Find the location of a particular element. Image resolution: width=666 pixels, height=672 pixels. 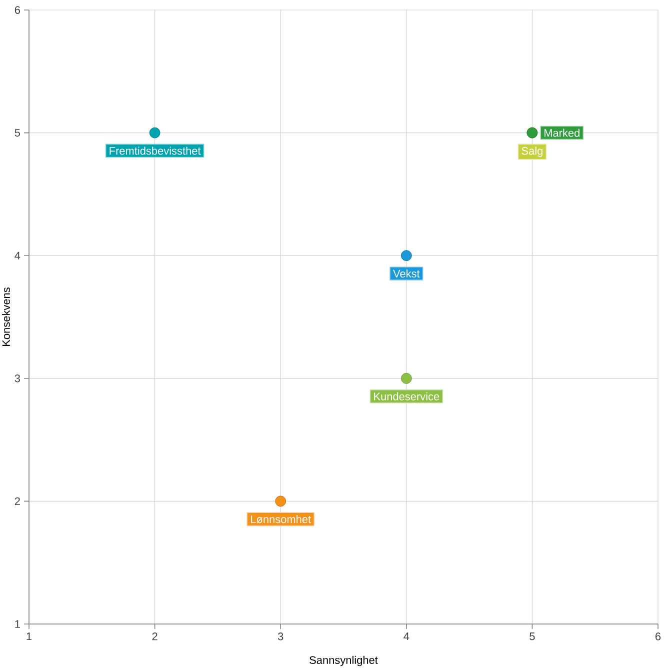

x-tick-label: 4 is located at coordinates (407, 636).